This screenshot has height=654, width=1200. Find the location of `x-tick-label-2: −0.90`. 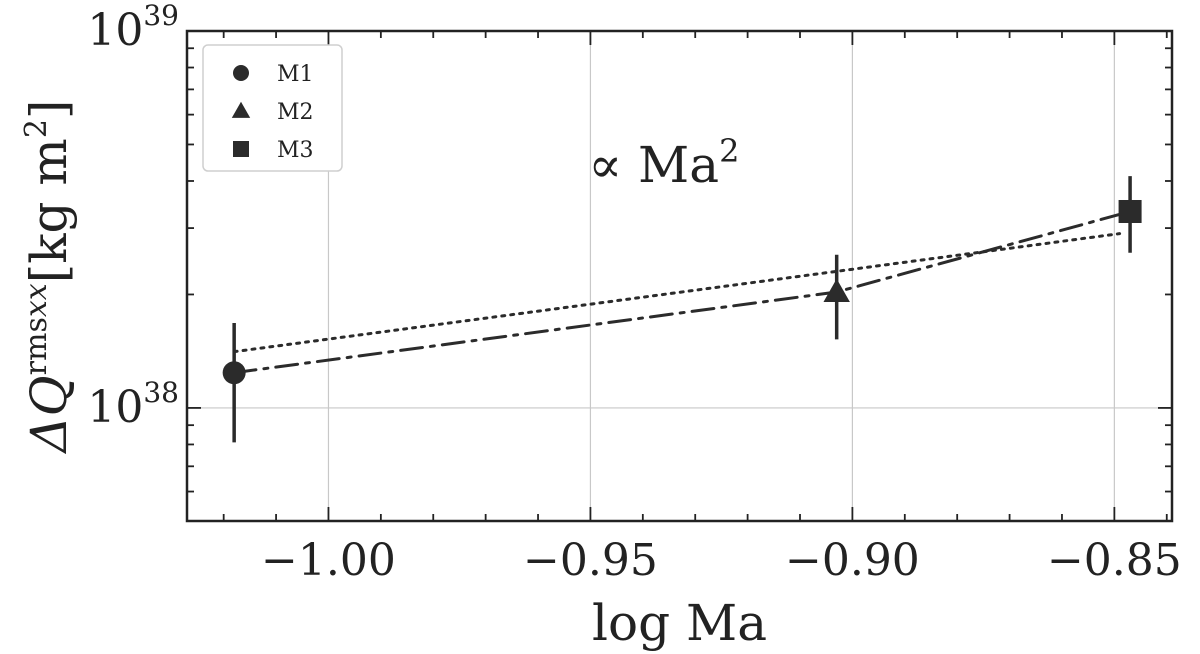

x-tick-label-2: −0.90 is located at coordinates (852, 560).